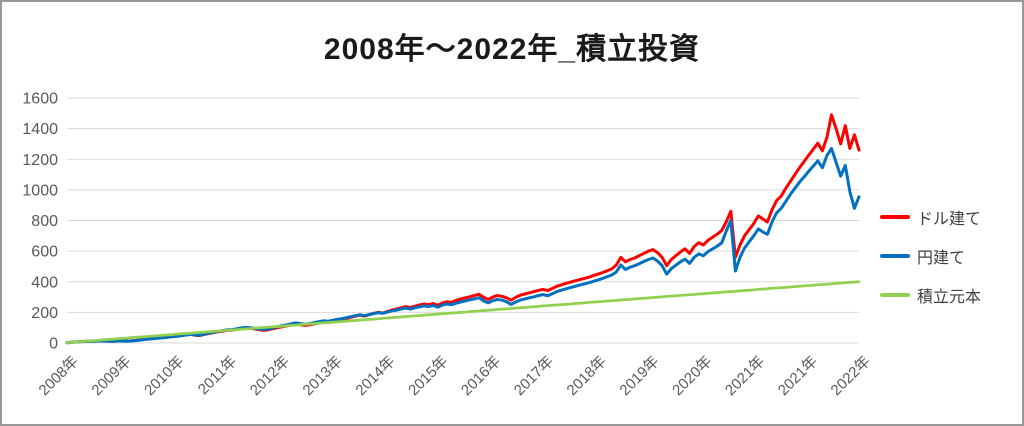  What do you see at coordinates (428, 376) in the screenshot?
I see `x-tick-label: 2015年` at bounding box center [428, 376].